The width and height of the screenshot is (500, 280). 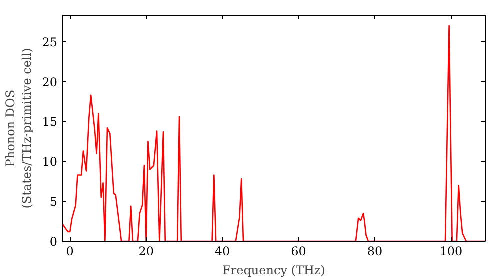 What do you see at coordinates (54, 202) in the screenshot?
I see `y-tick-label: 5` at bounding box center [54, 202].